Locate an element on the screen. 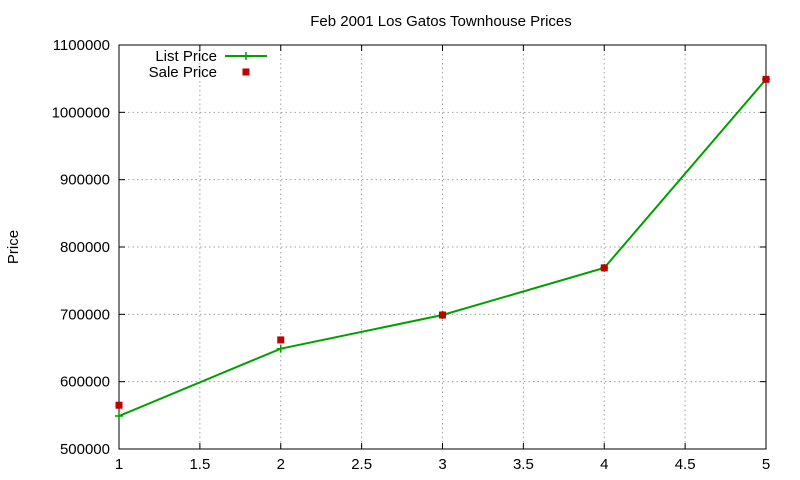 This screenshot has height=480, width=800. x-tick-label: 2 is located at coordinates (281, 464).